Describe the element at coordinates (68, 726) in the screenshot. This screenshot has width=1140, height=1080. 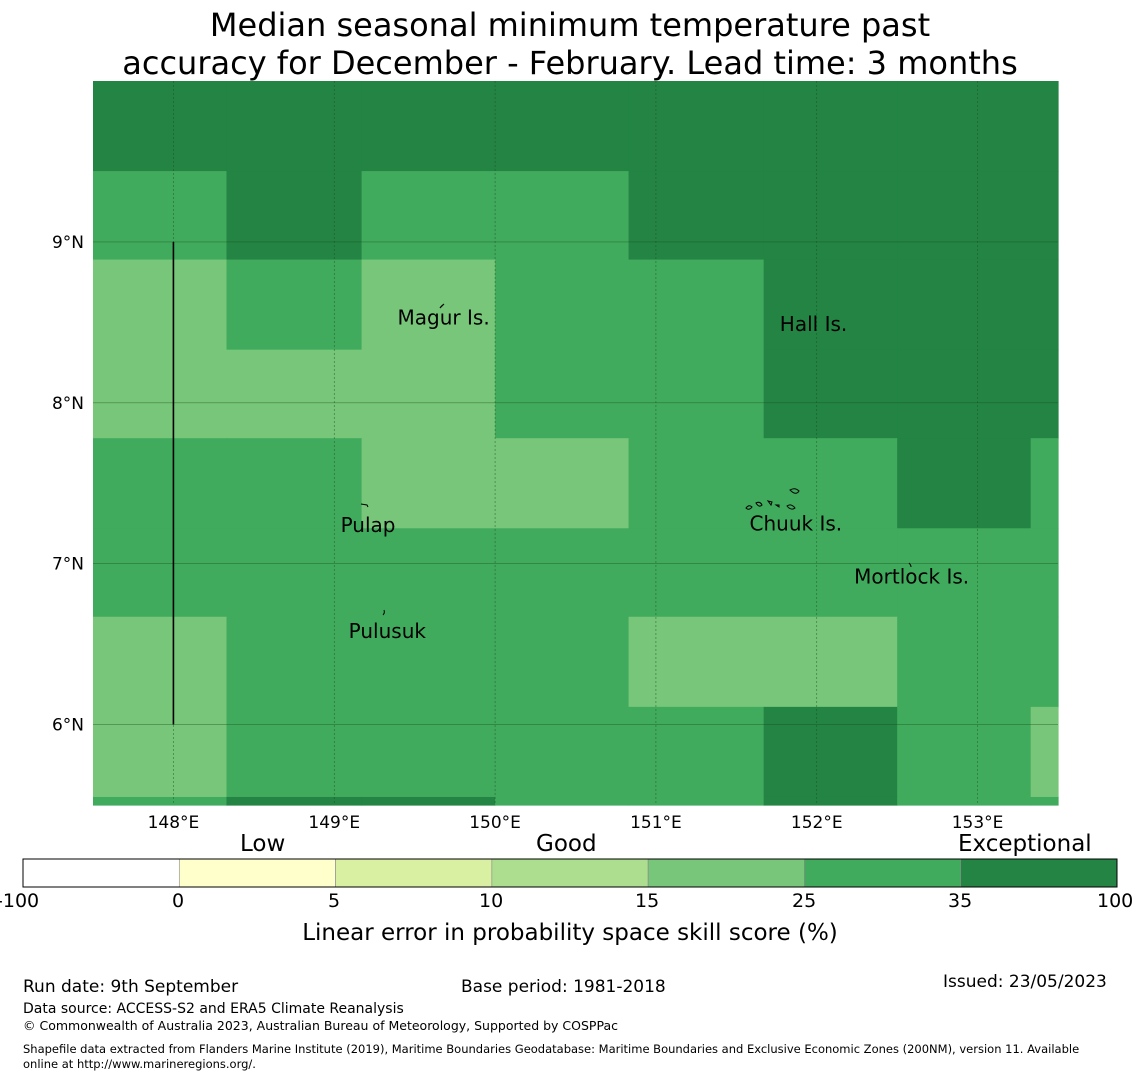
I see `latitude-tick-label: 6°N` at that location.